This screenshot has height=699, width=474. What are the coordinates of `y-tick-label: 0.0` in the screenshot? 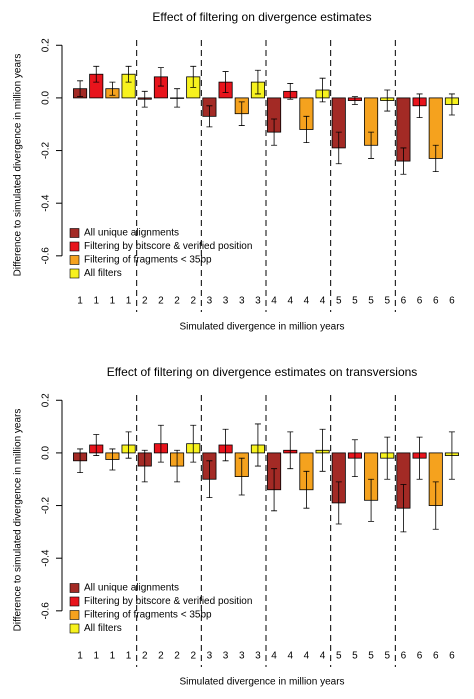 It's located at (46, 453).